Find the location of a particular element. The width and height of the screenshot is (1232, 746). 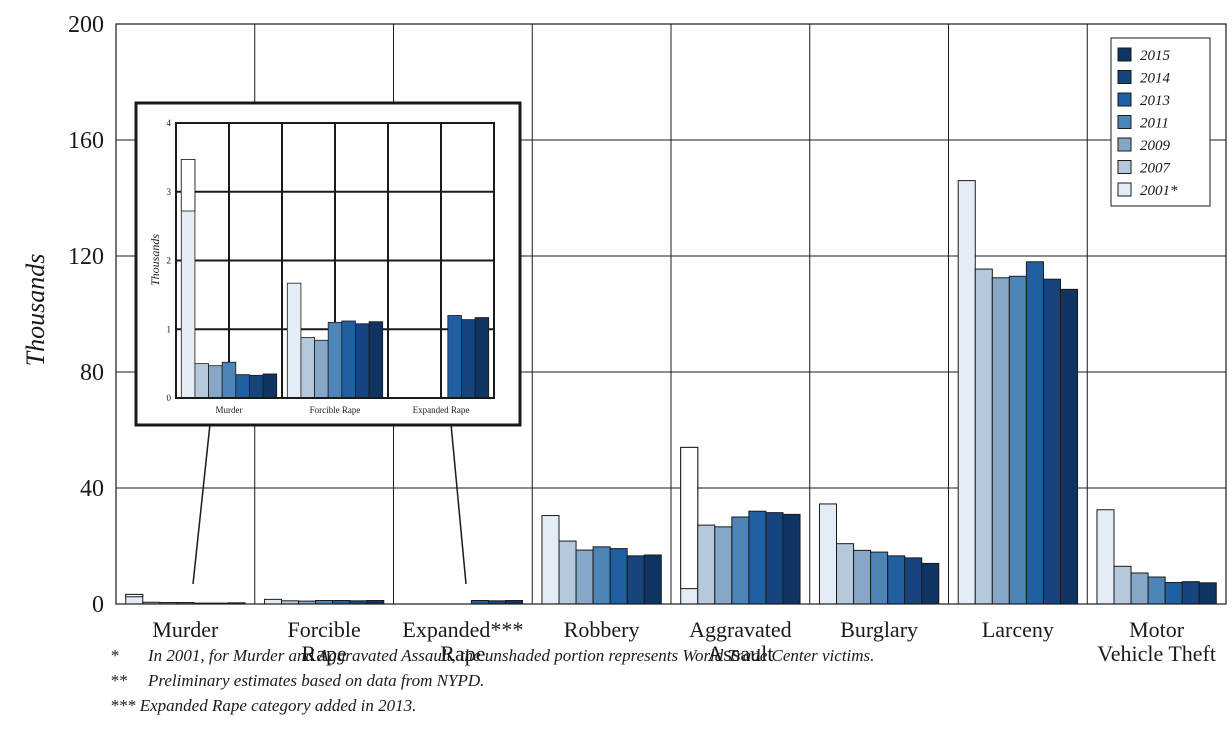

inset-callout-lines is located at coordinates (329, 504).